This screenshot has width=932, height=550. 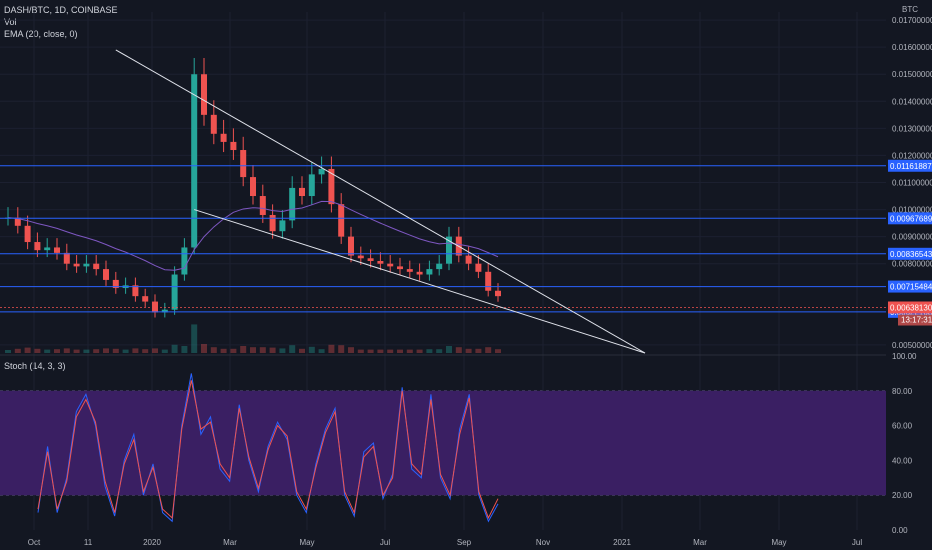 What do you see at coordinates (464, 542) in the screenshot?
I see `time-tick-label: Sep` at bounding box center [464, 542].